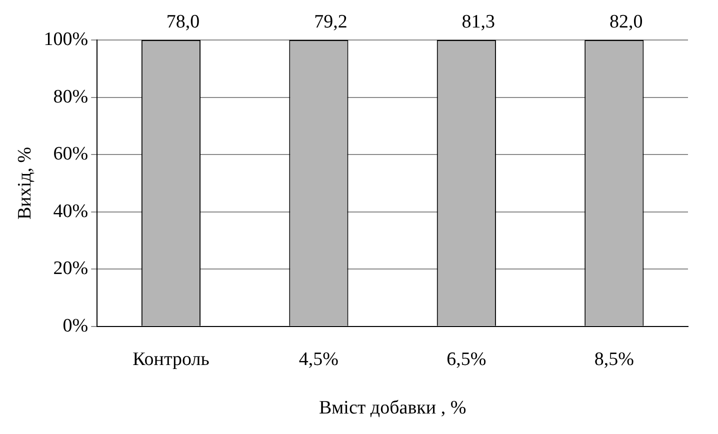  Describe the element at coordinates (70, 211) in the screenshot. I see `y-tick-label: 40%` at that location.